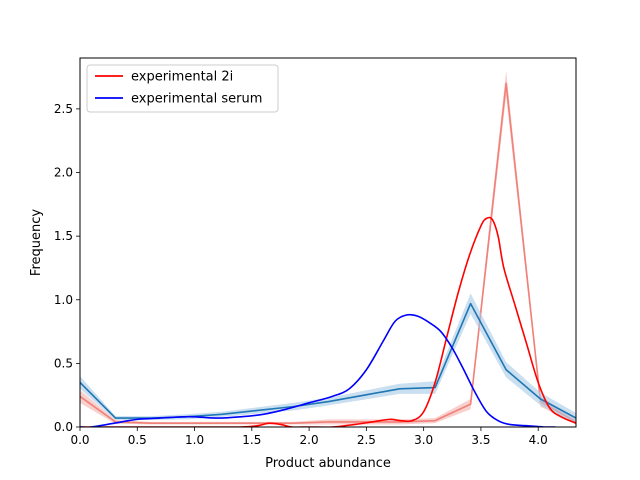 This screenshot has height=480, width=640. I want to click on y-tick-label: 2.5, so click(63, 109).